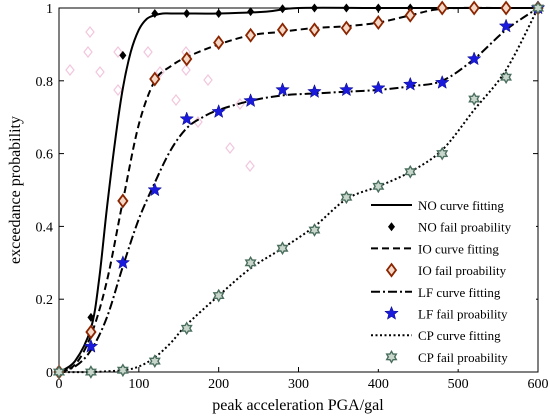  What do you see at coordinates (462, 270) in the screenshot?
I see `legend-label-io-points: IO fail proability` at bounding box center [462, 270].